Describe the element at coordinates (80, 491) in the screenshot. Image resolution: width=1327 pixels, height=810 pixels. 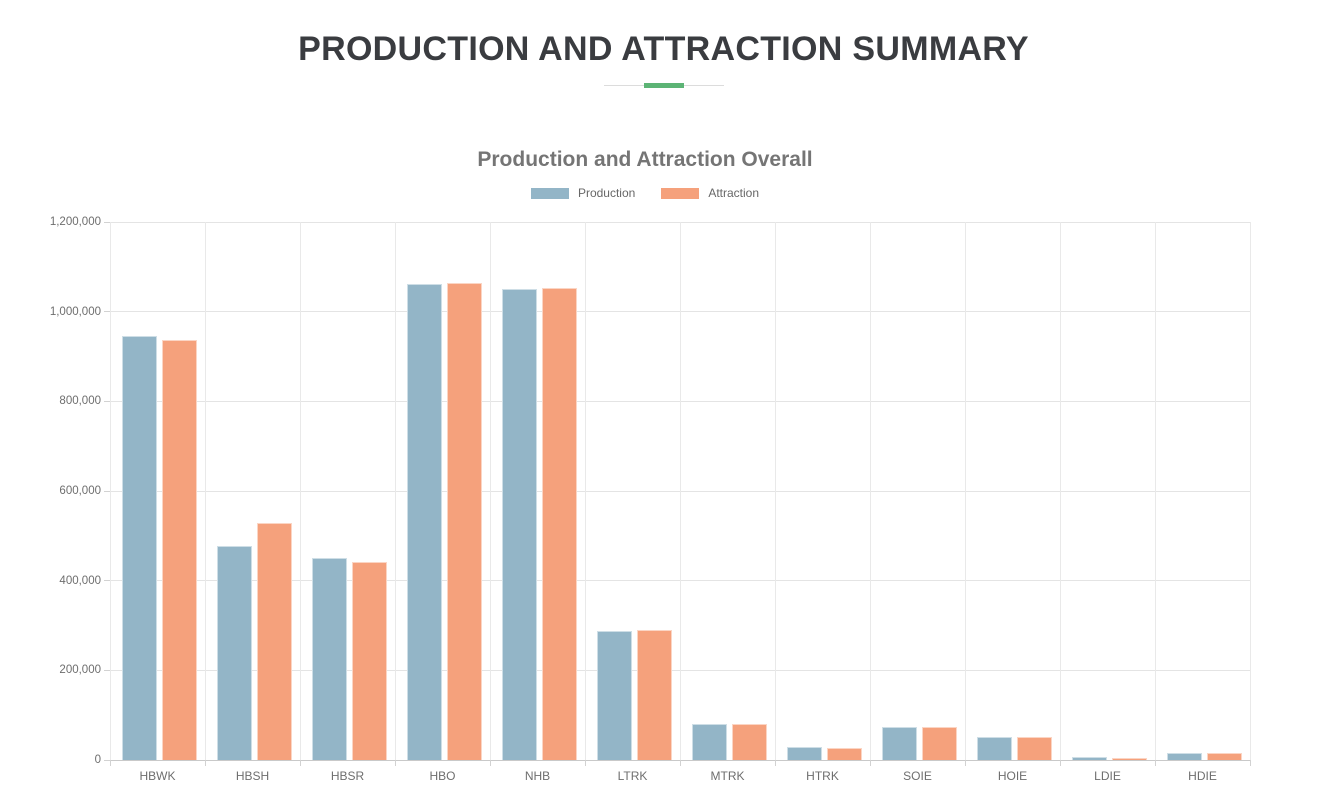
I see `y-tick-label: 600,000` at that location.